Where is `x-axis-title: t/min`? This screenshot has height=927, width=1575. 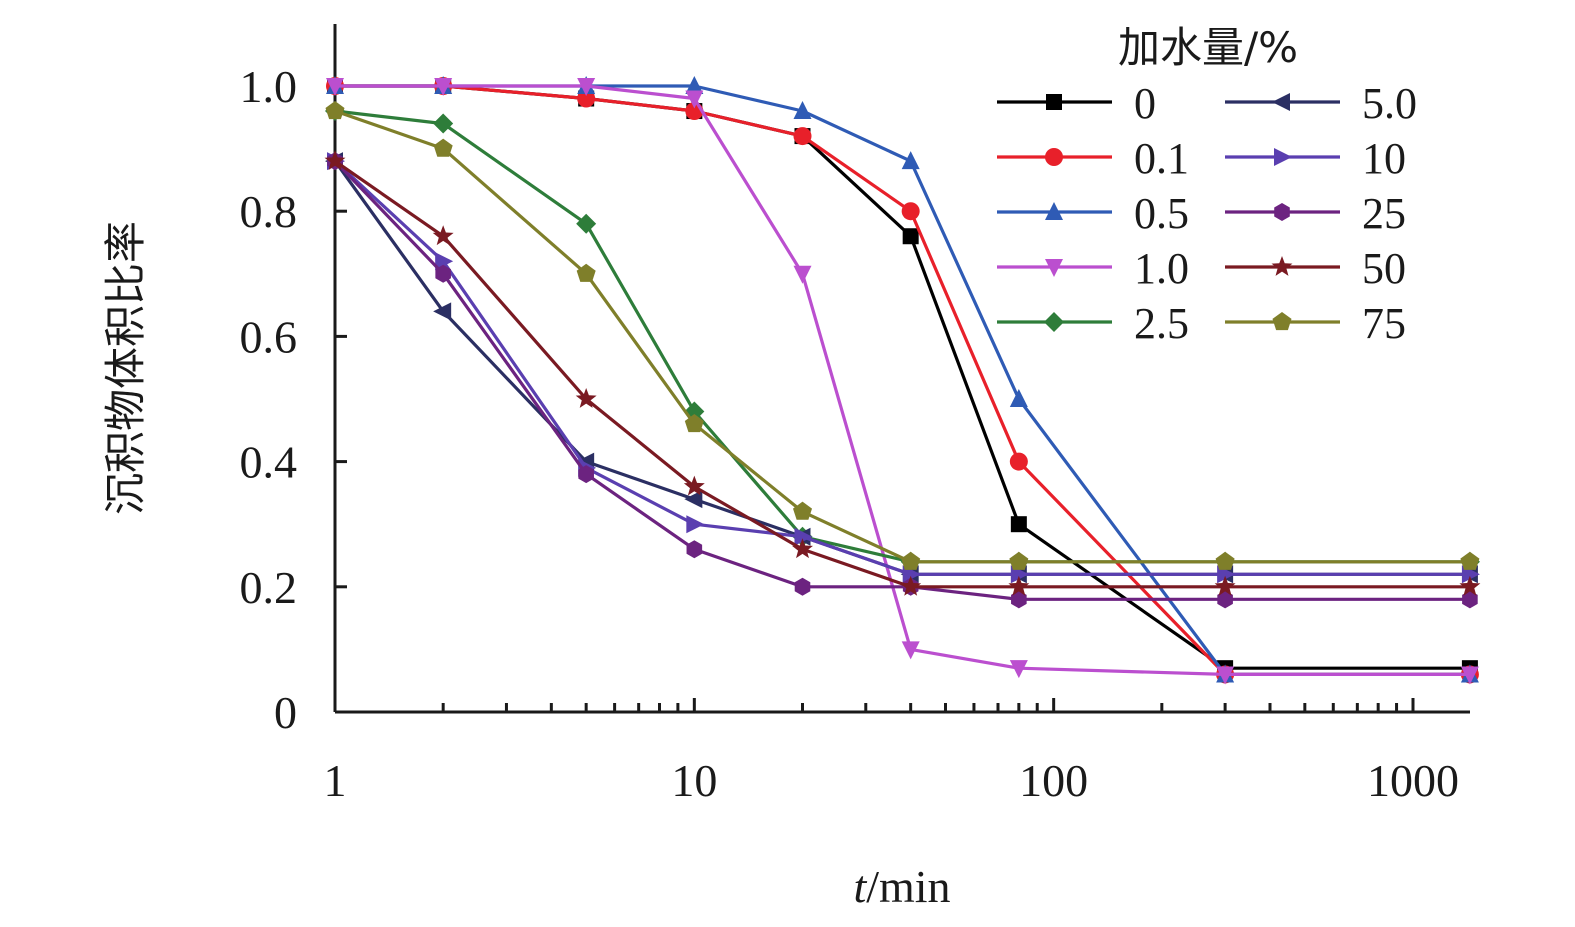
x-axis-title: t/min is located at coordinates (901, 886).